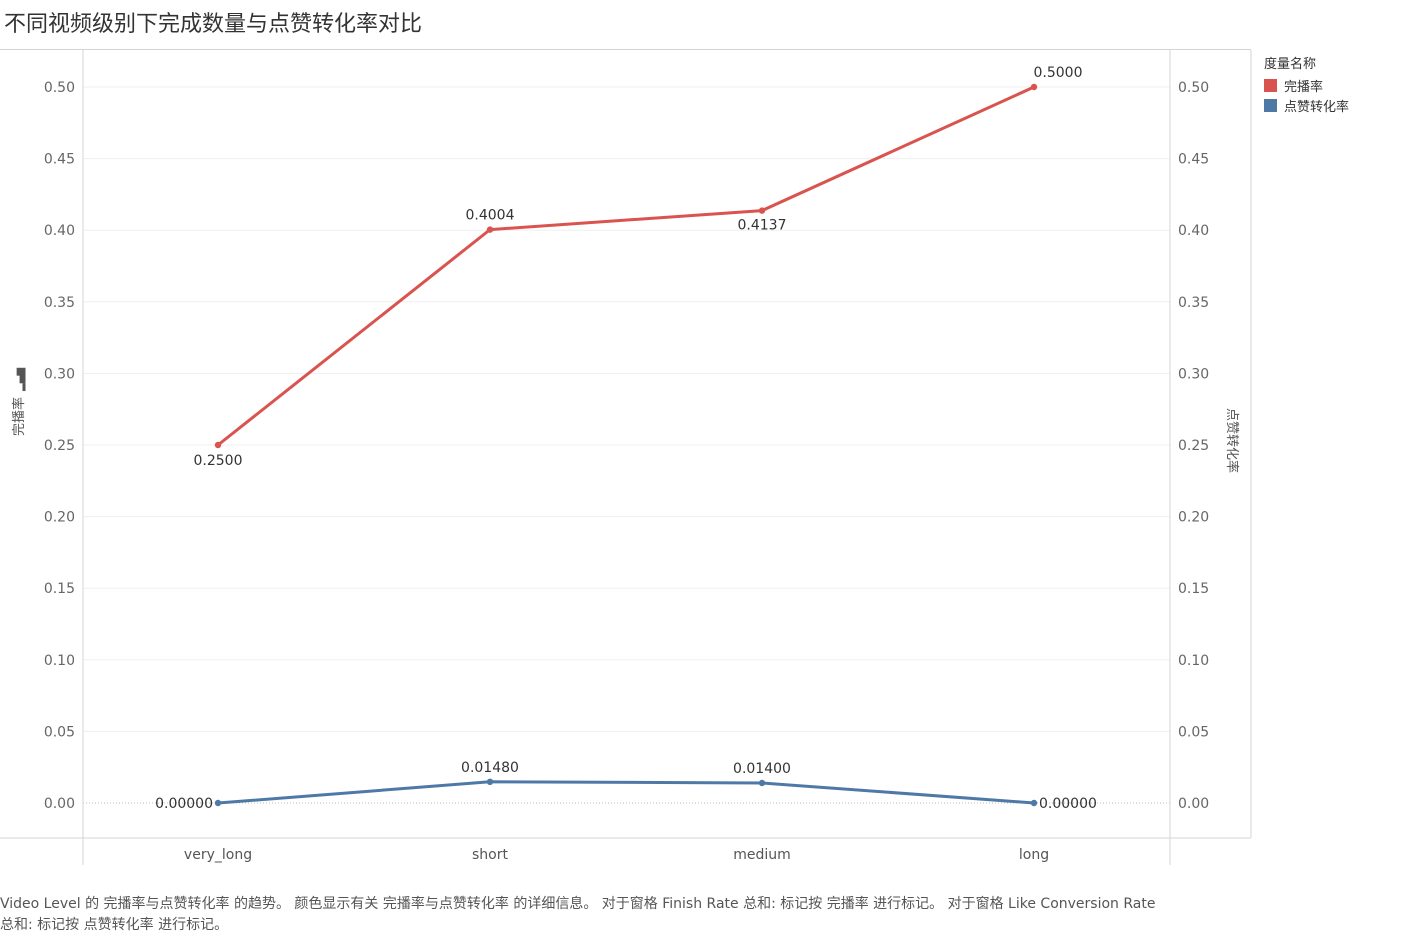 The width and height of the screenshot is (1404, 937). What do you see at coordinates (1193, 518) in the screenshot?
I see `right-tick-label: 0.20` at bounding box center [1193, 518].